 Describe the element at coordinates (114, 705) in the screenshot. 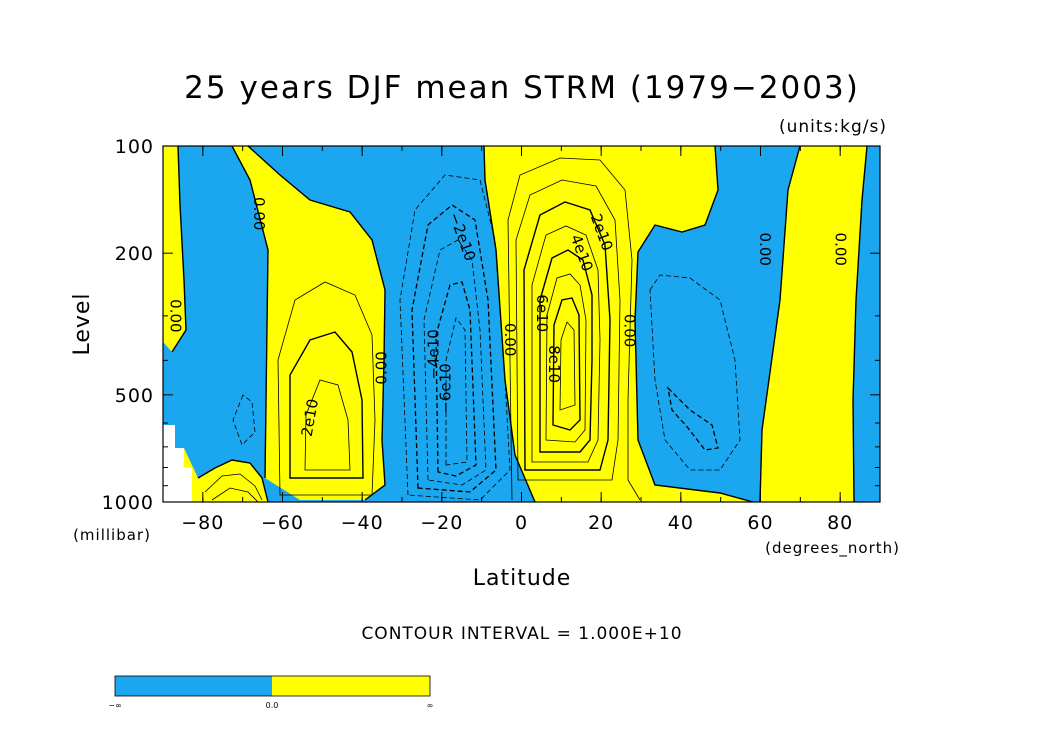

I see `colorbar-label-min: −∞` at that location.